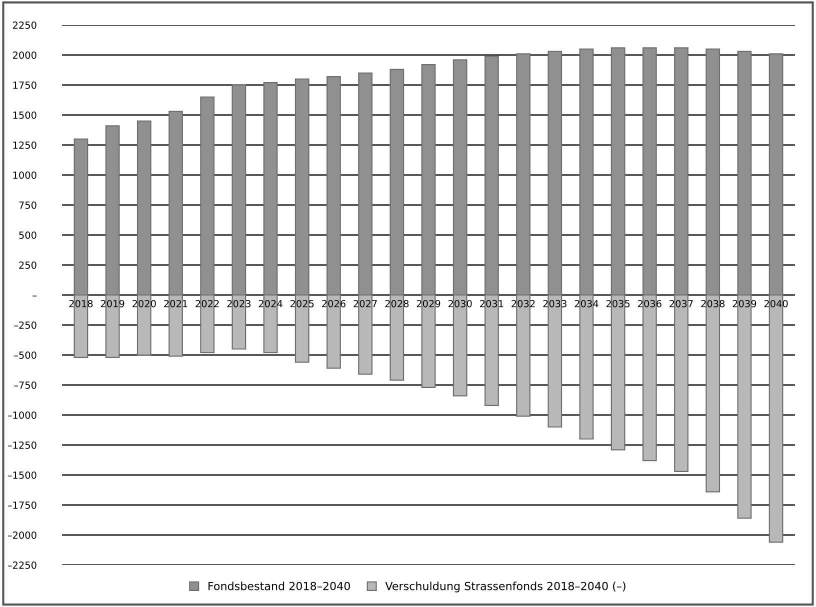 The height and width of the screenshot is (607, 816). What do you see at coordinates (27, 235) in the screenshot?
I see `y-tick-label: 500` at bounding box center [27, 235].